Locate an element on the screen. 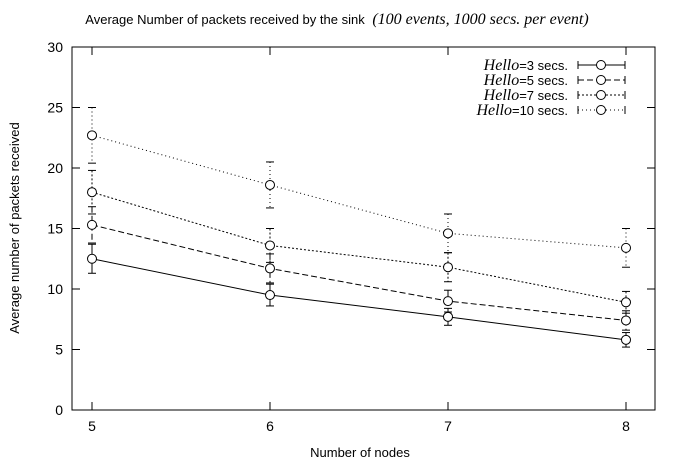 This screenshot has height=465, width=674. legend-label: Hello=7 secs. is located at coordinates (525, 95).